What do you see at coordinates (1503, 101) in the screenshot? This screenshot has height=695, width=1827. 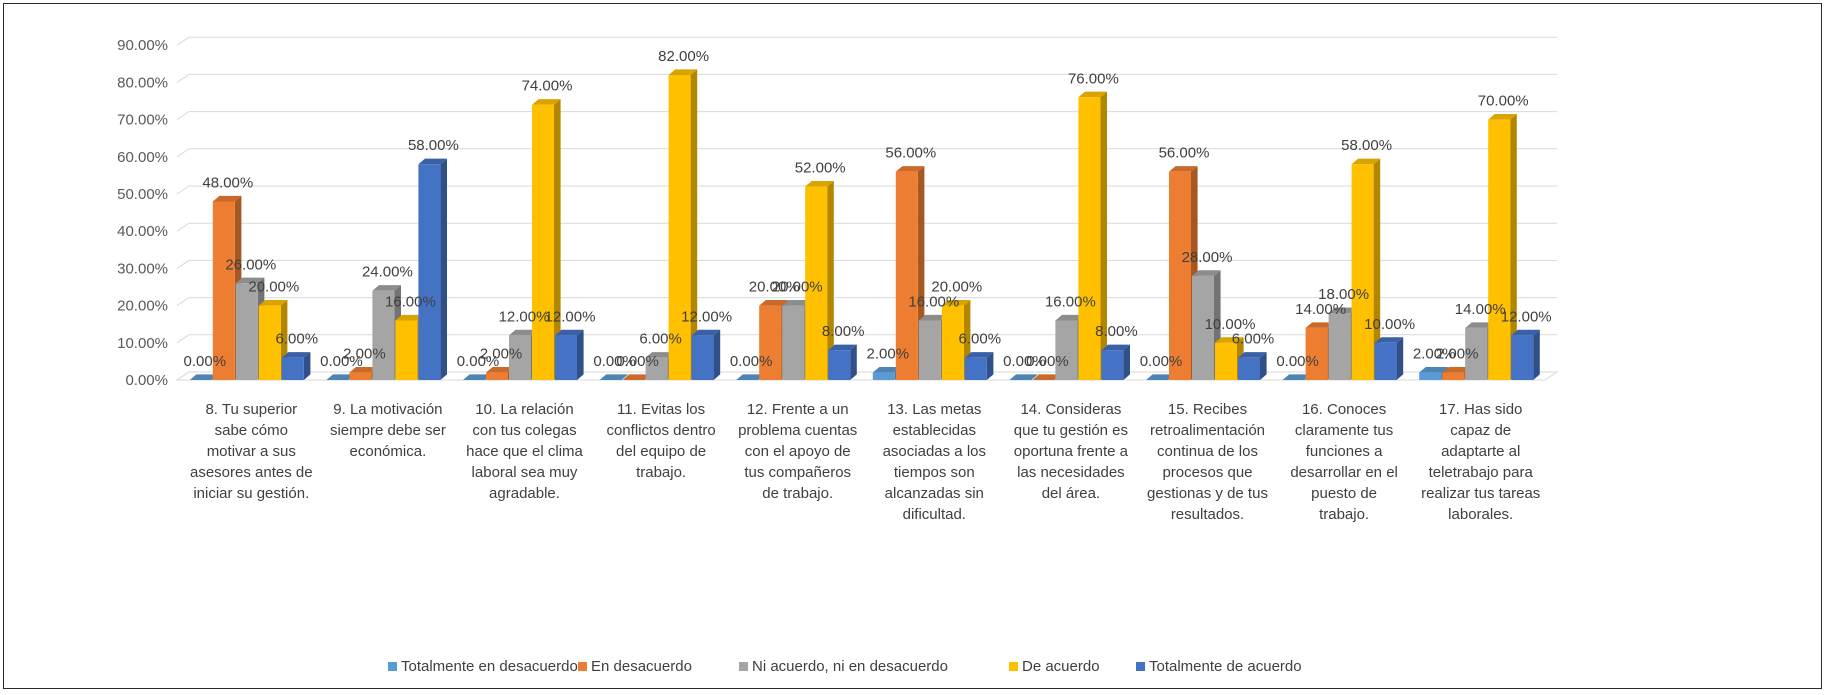 I see `data-label: 70.00%` at bounding box center [1503, 101].